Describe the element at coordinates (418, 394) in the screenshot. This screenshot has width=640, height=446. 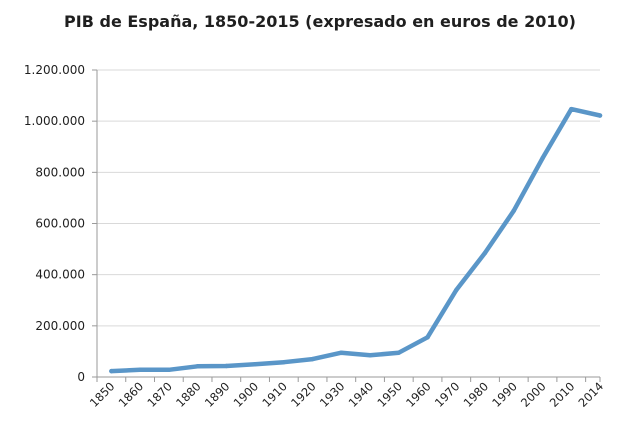
I see `x-tick-label: 1960` at that location.